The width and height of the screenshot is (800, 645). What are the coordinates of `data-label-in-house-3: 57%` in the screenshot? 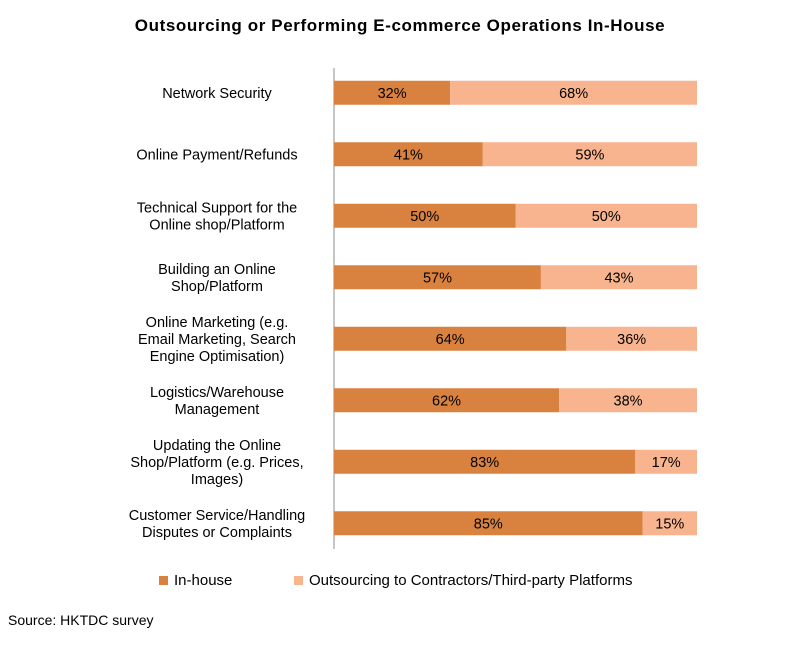 It's located at (437, 278).